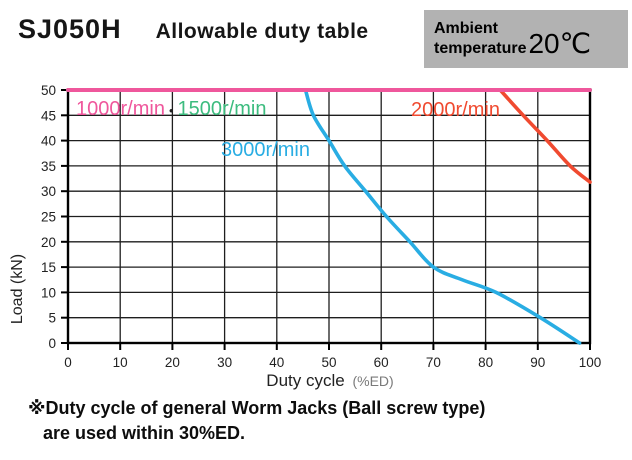  I want to click on x-axis-title: Duty cycle (%ED), so click(330, 381).